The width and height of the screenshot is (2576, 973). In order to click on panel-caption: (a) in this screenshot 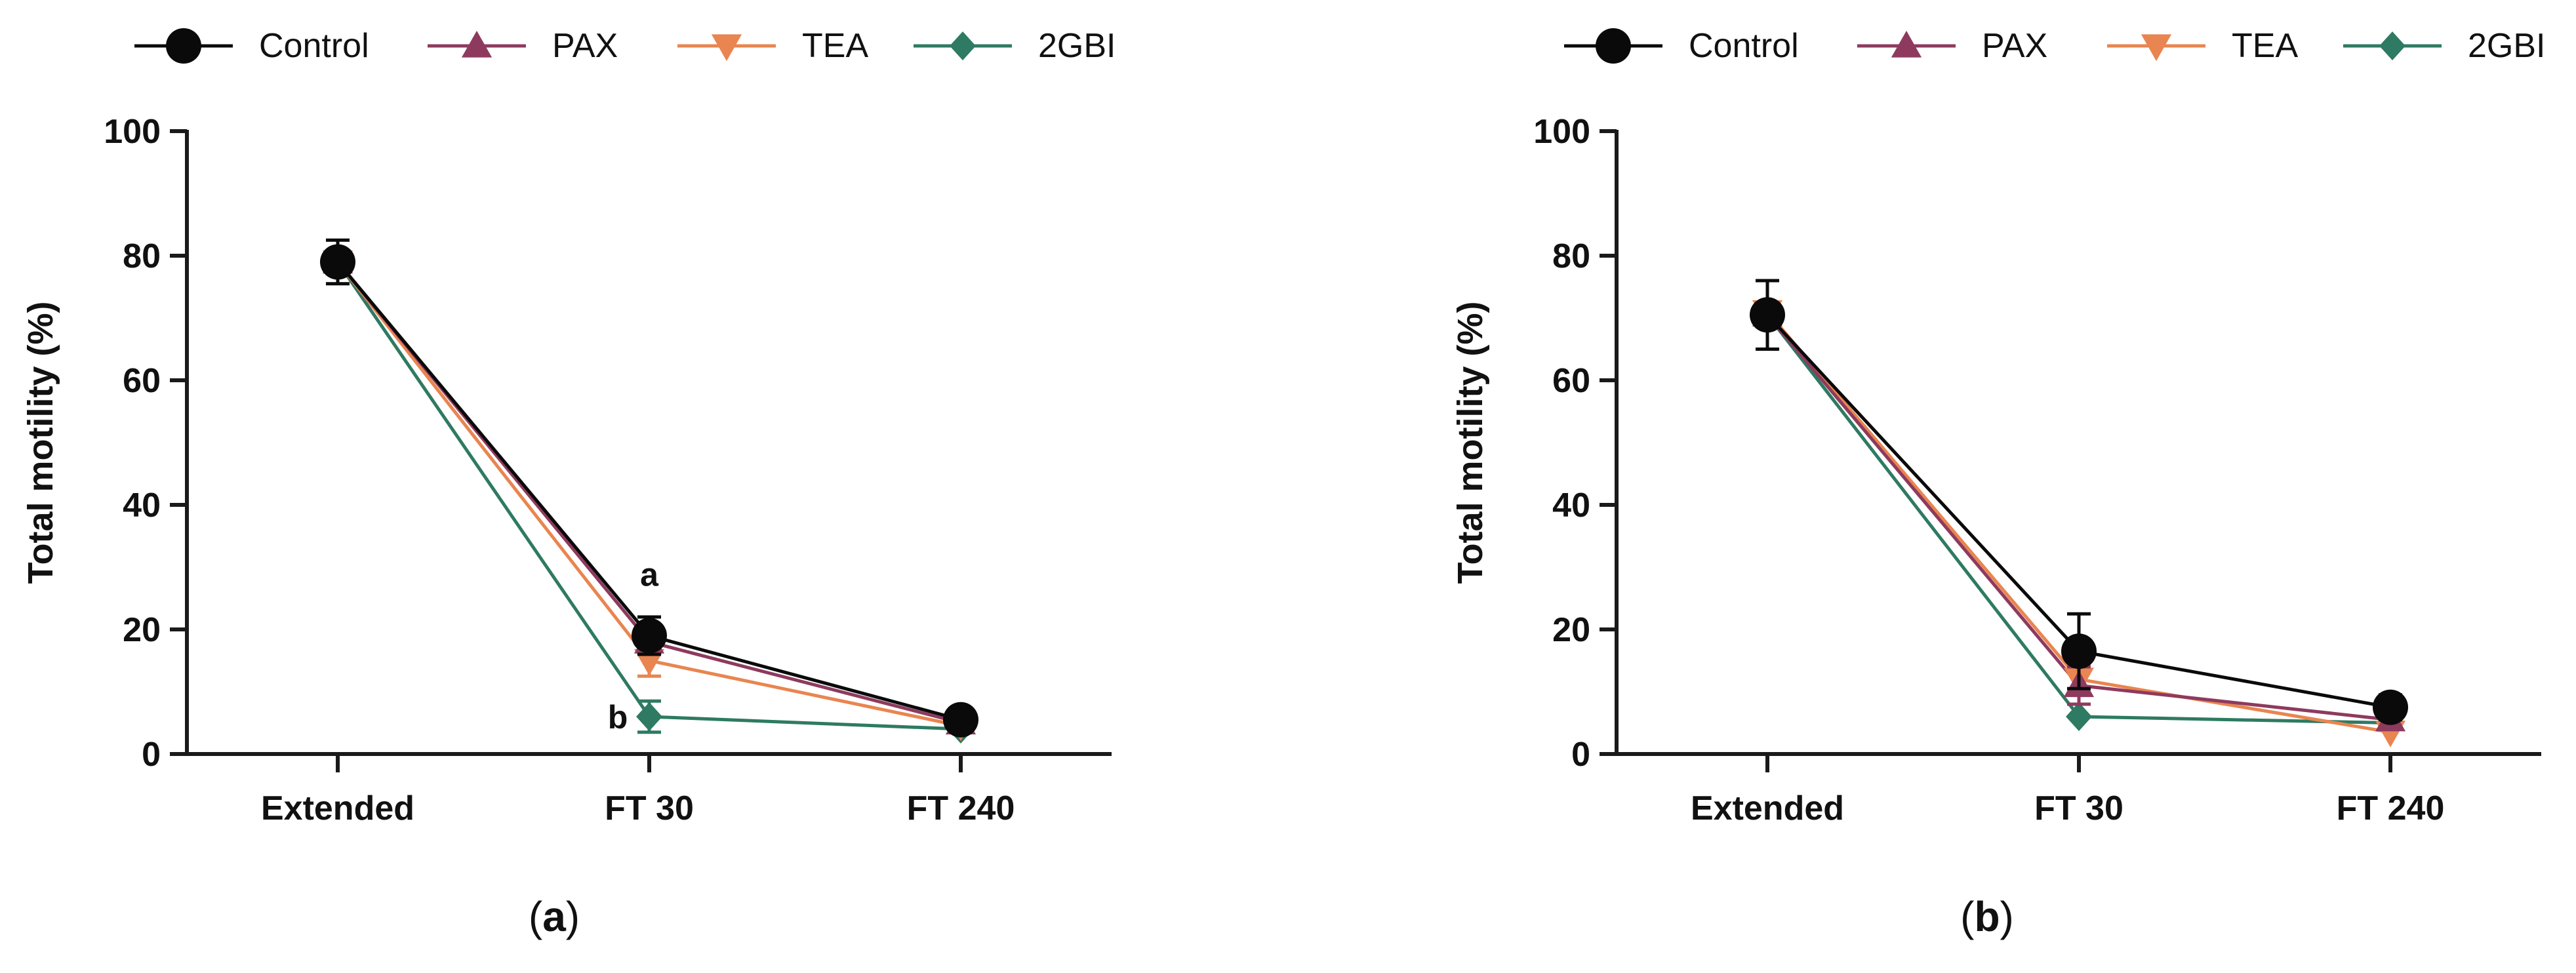, I will do `click(554, 916)`.